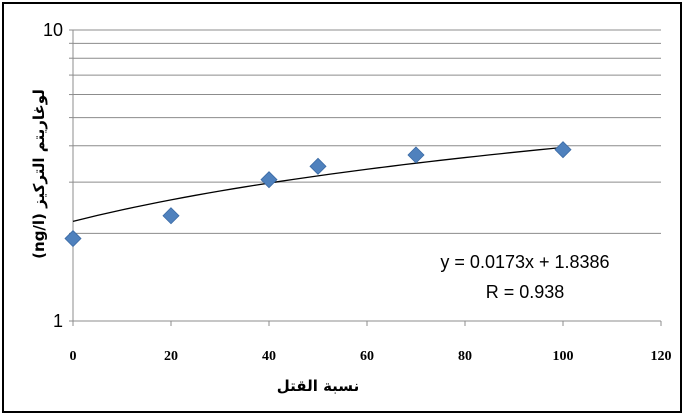  Describe the element at coordinates (661, 356) in the screenshot. I see `x-tick-label: 120` at that location.